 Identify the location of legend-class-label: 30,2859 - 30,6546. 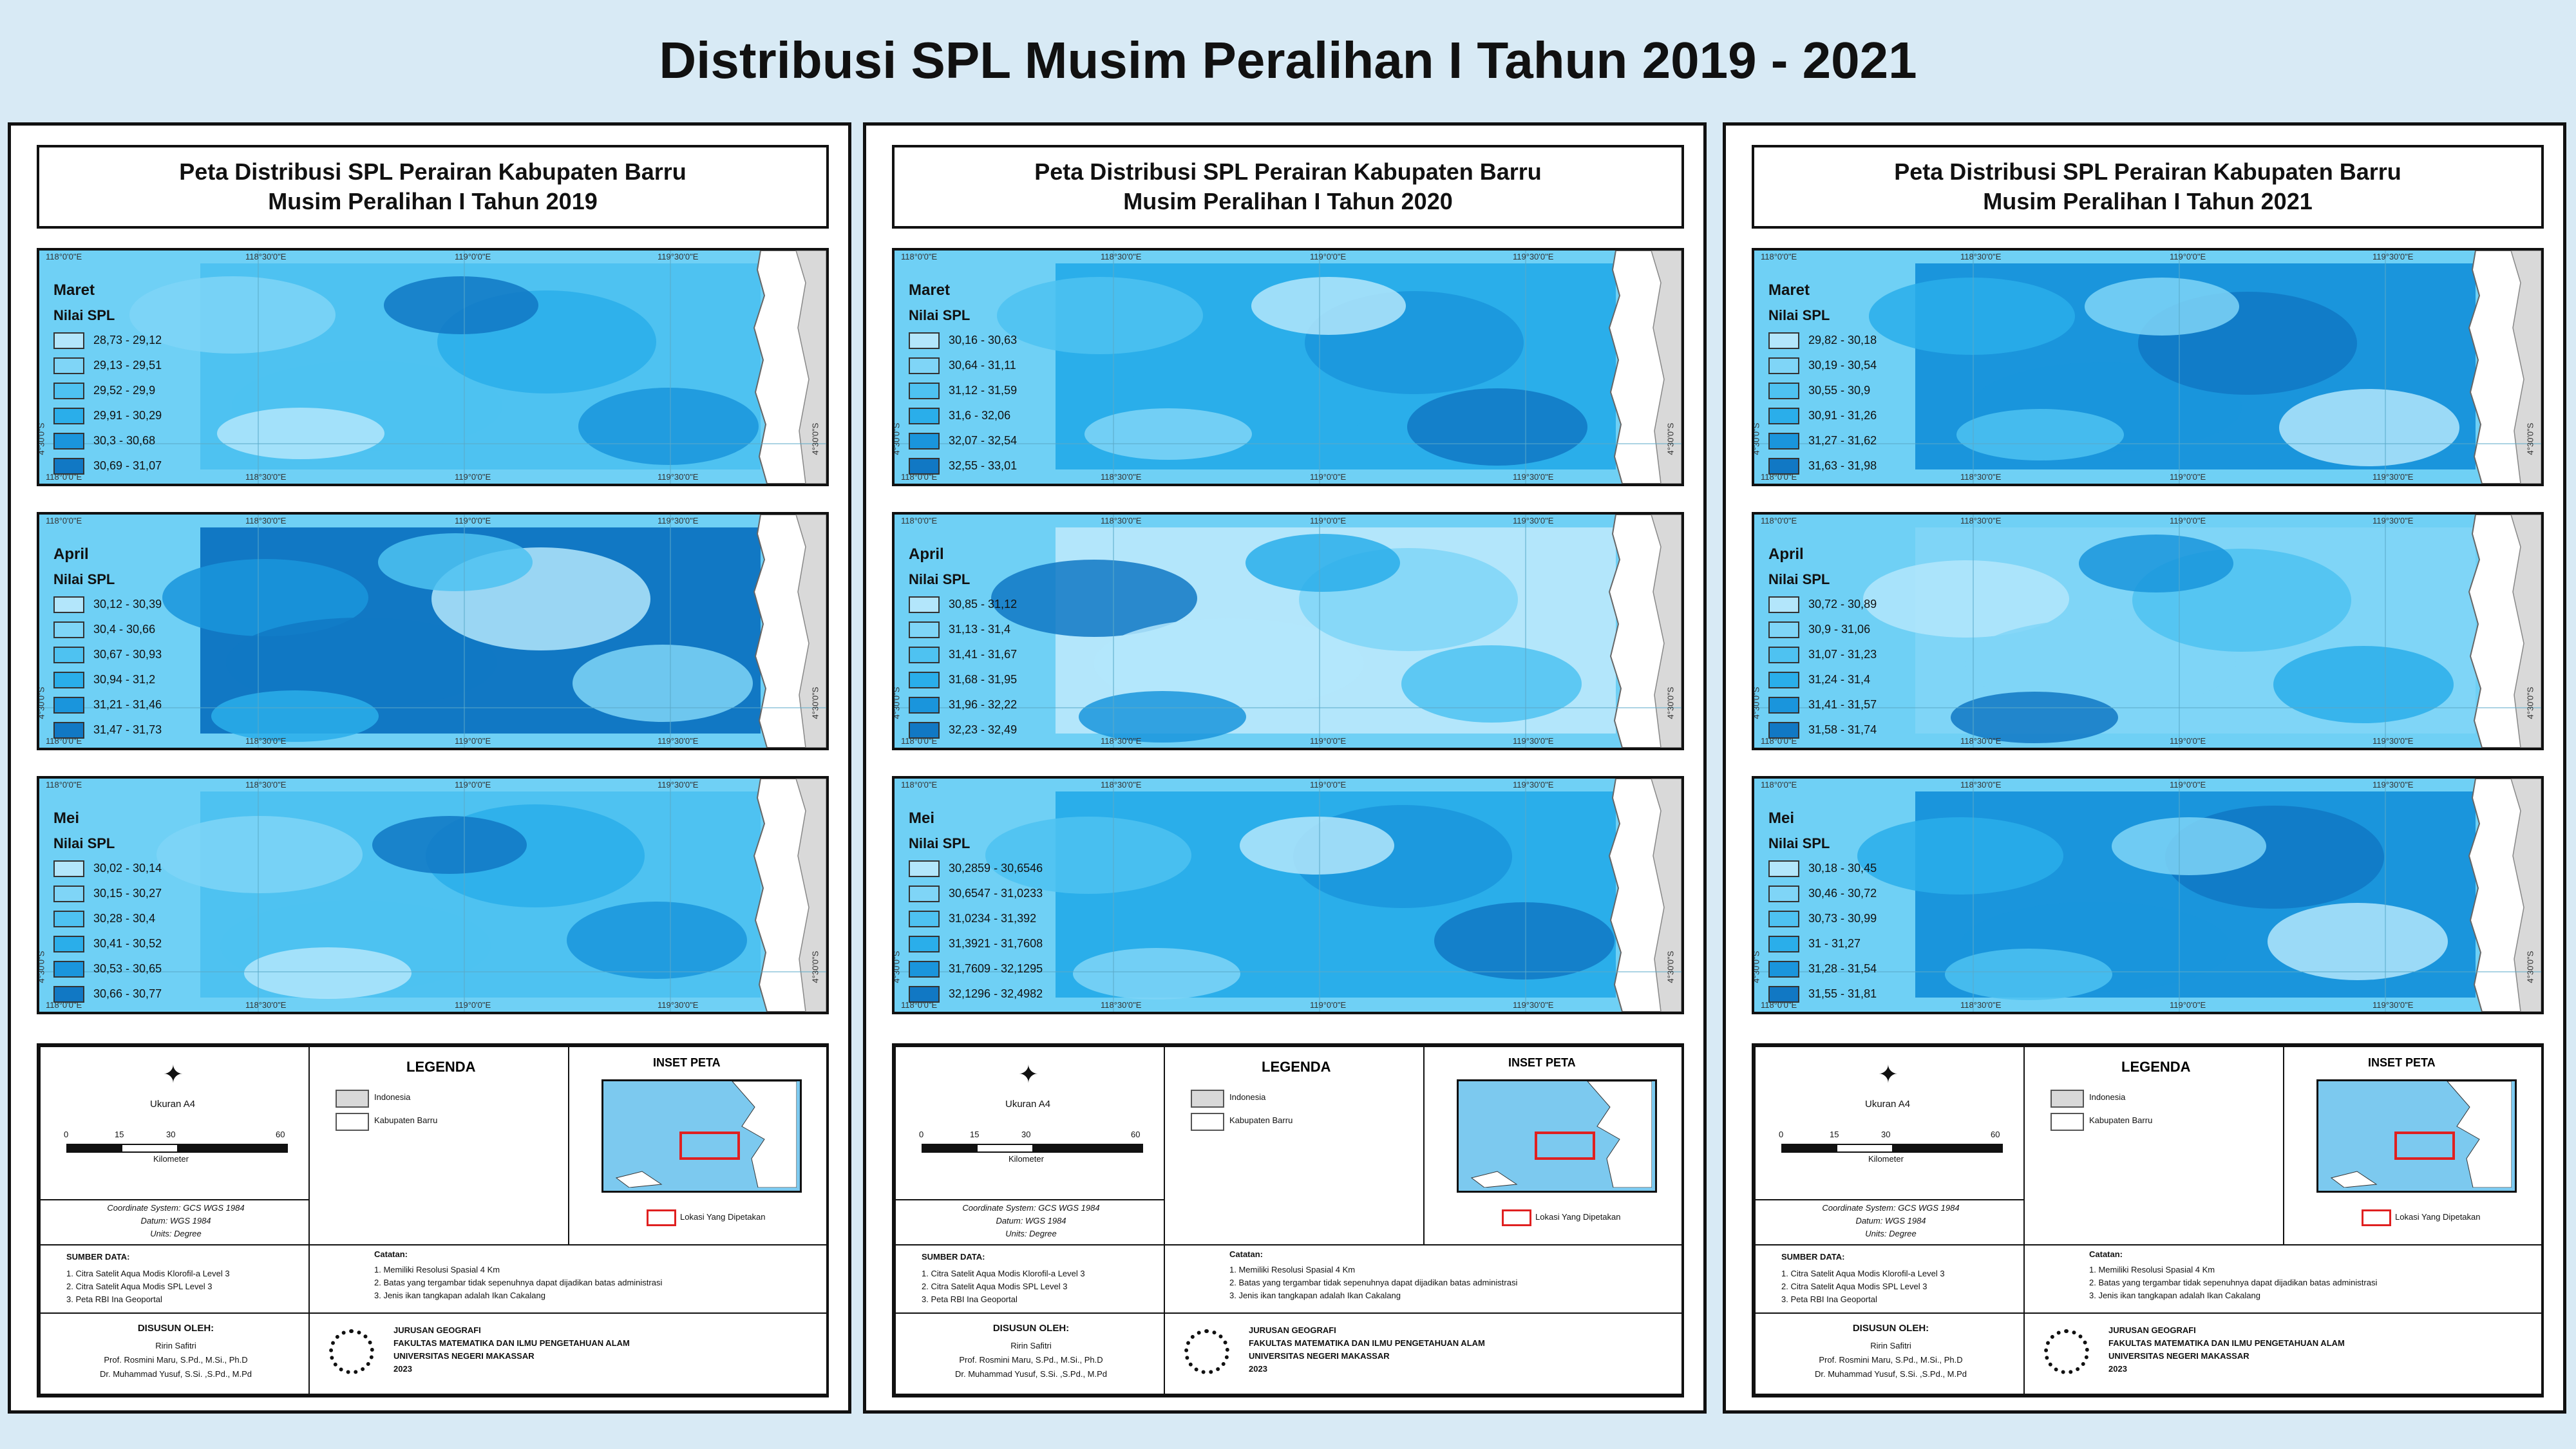
(996, 869).